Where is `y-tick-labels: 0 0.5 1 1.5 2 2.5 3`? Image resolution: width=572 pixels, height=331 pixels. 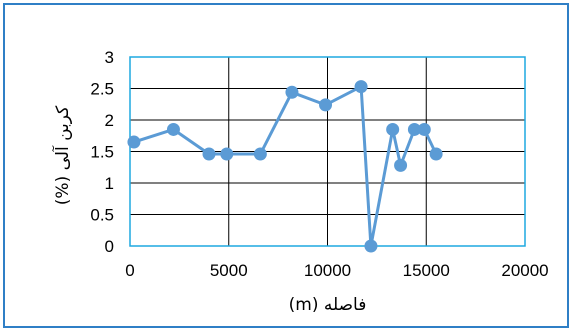 y-tick-labels: 0 0.5 1 1.5 2 2.5 3 is located at coordinates (102, 152).